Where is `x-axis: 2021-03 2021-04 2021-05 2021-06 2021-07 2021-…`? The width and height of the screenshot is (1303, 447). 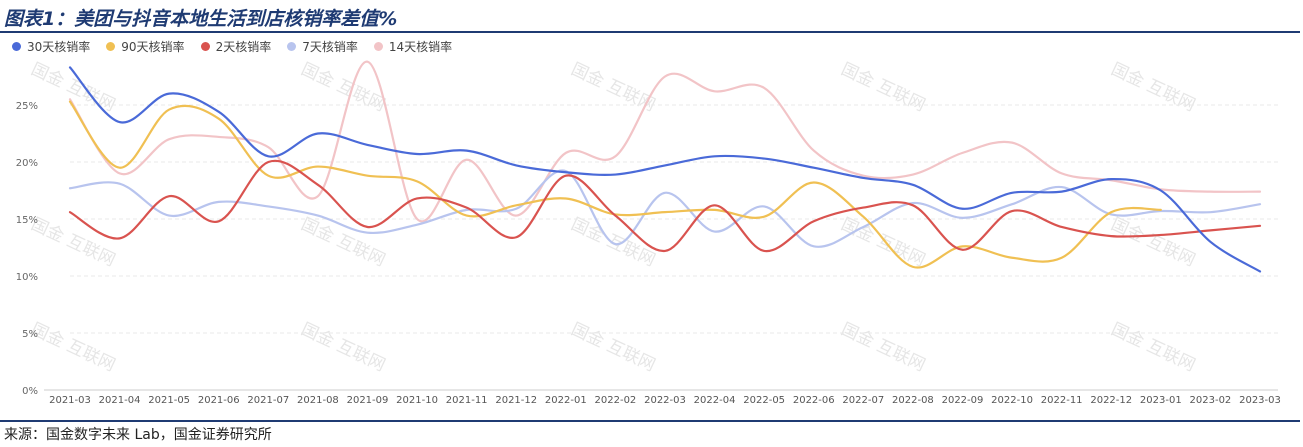
x-axis: 2021-03 2021-04 2021-05 2021-06 2021-07 2021-… is located at coordinates (662, 397).